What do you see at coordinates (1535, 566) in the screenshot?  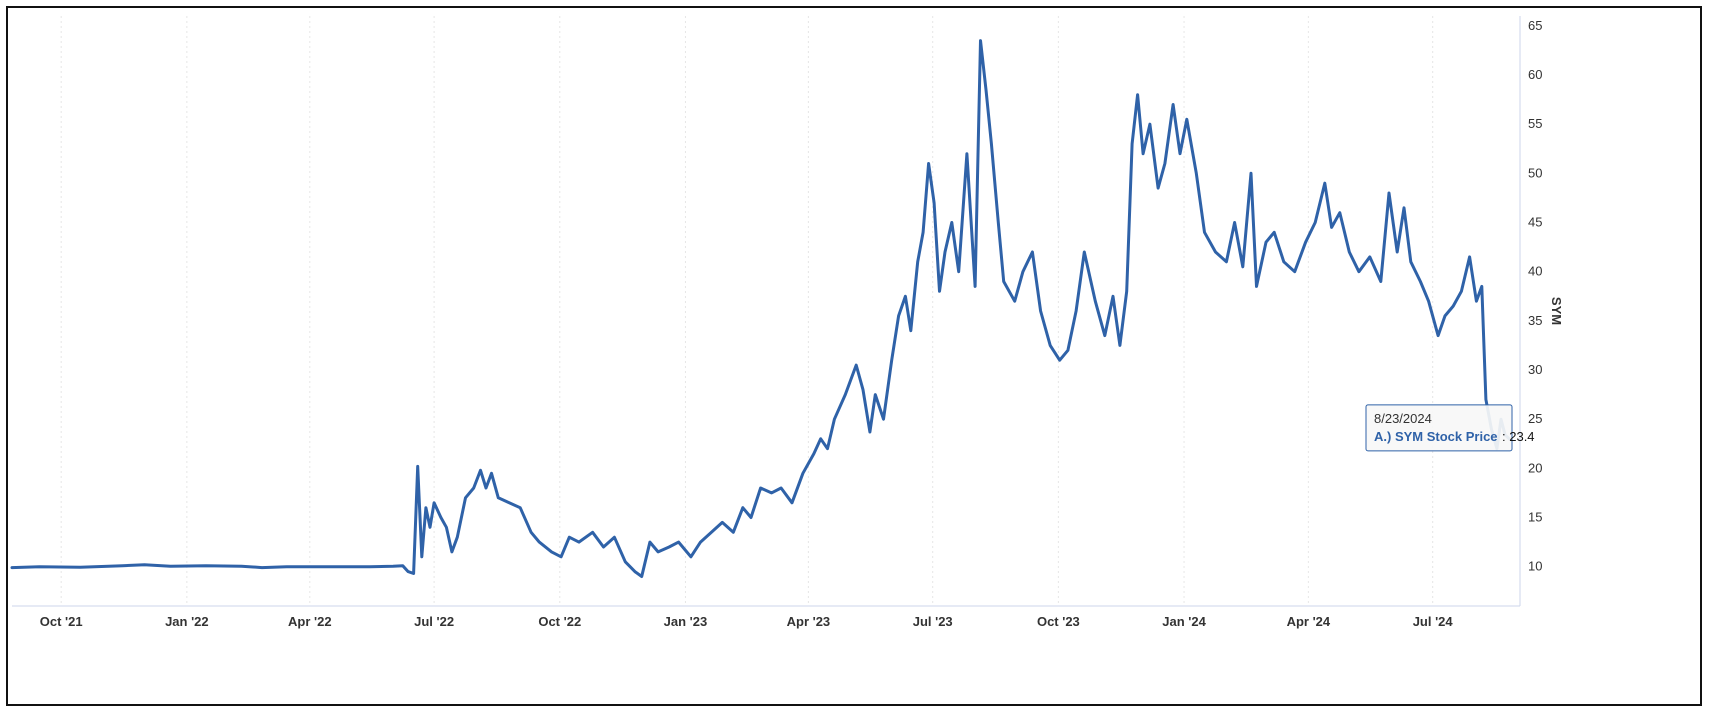 I see `y-tick-label: 10` at bounding box center [1535, 566].